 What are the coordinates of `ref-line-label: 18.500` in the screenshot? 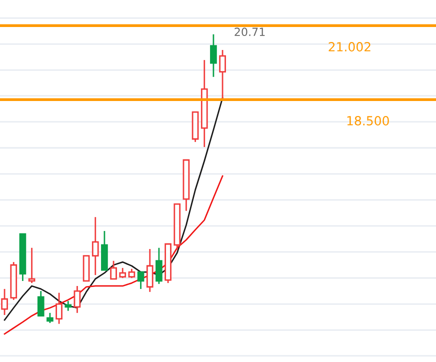 It's located at (368, 121).